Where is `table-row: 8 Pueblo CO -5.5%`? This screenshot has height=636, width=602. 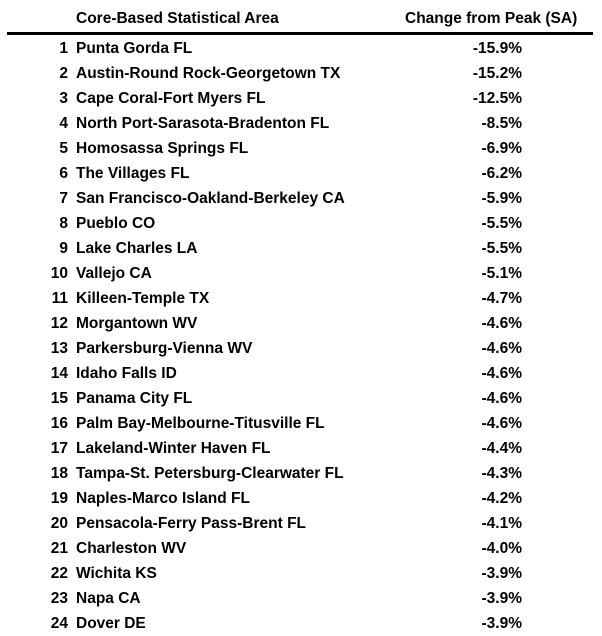 table-row: 8 Pueblo CO -5.5% is located at coordinates (301, 223).